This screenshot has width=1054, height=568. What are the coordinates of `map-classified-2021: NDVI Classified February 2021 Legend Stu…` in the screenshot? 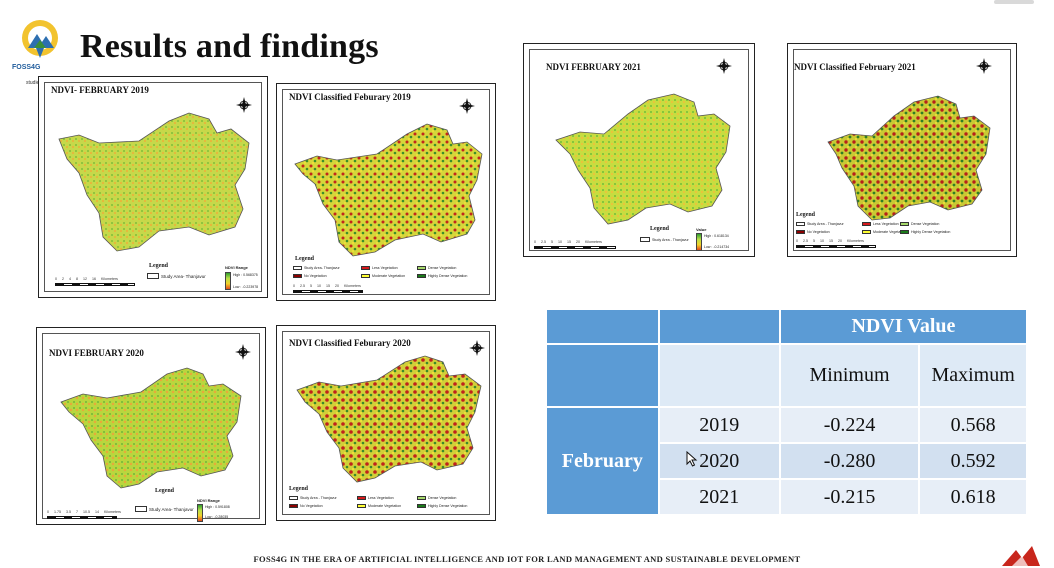 It's located at (902, 150).